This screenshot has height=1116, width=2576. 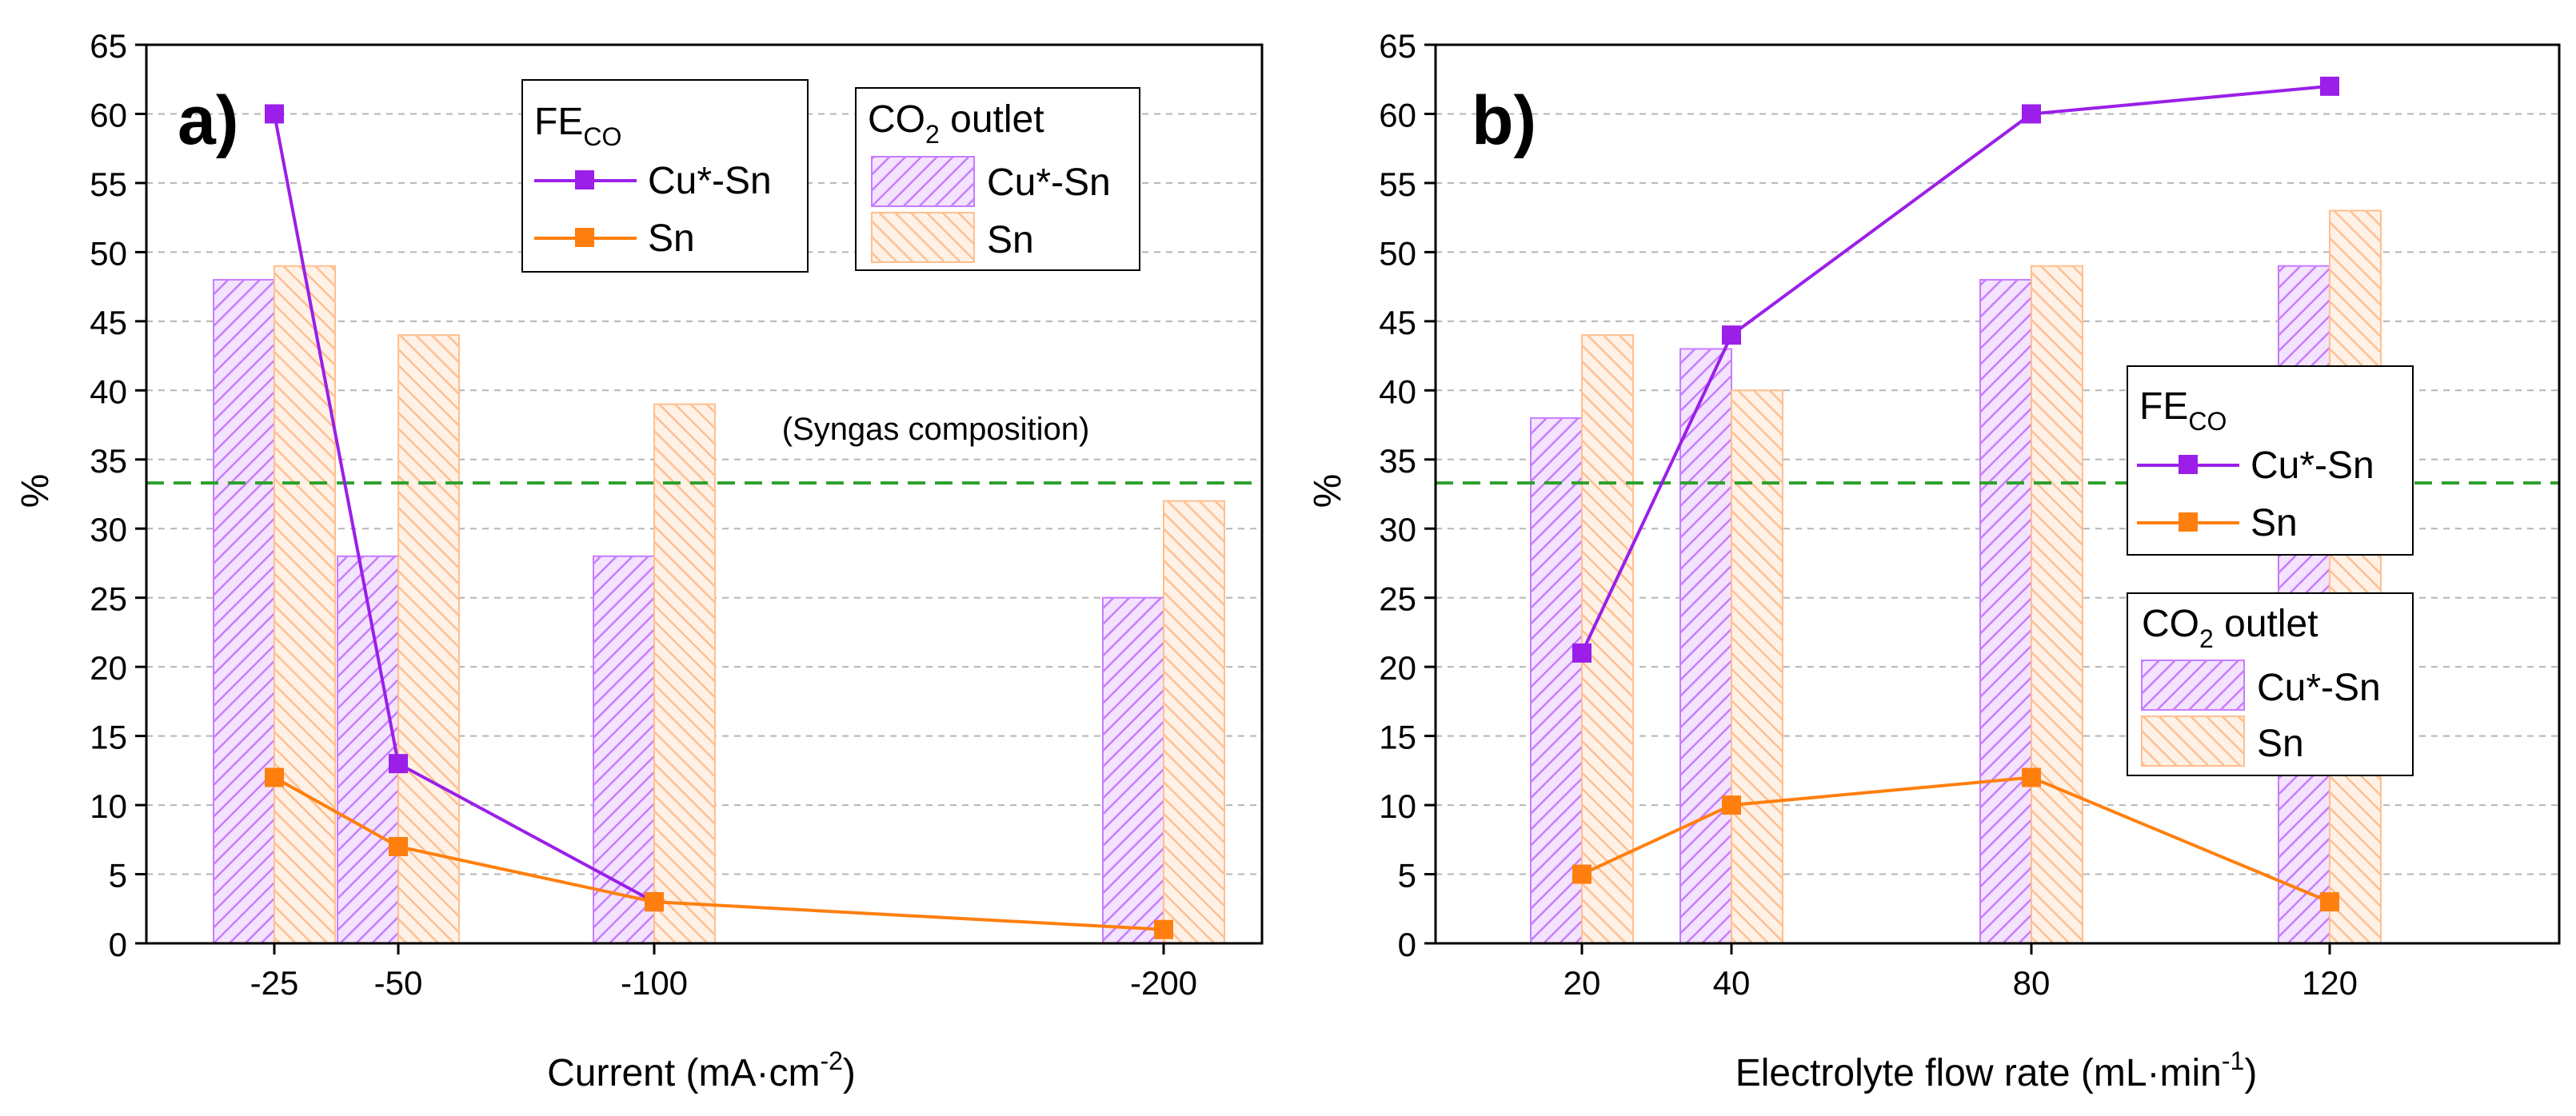 I want to click on panel-b-y-tick-label: 30, so click(x=1397, y=529).